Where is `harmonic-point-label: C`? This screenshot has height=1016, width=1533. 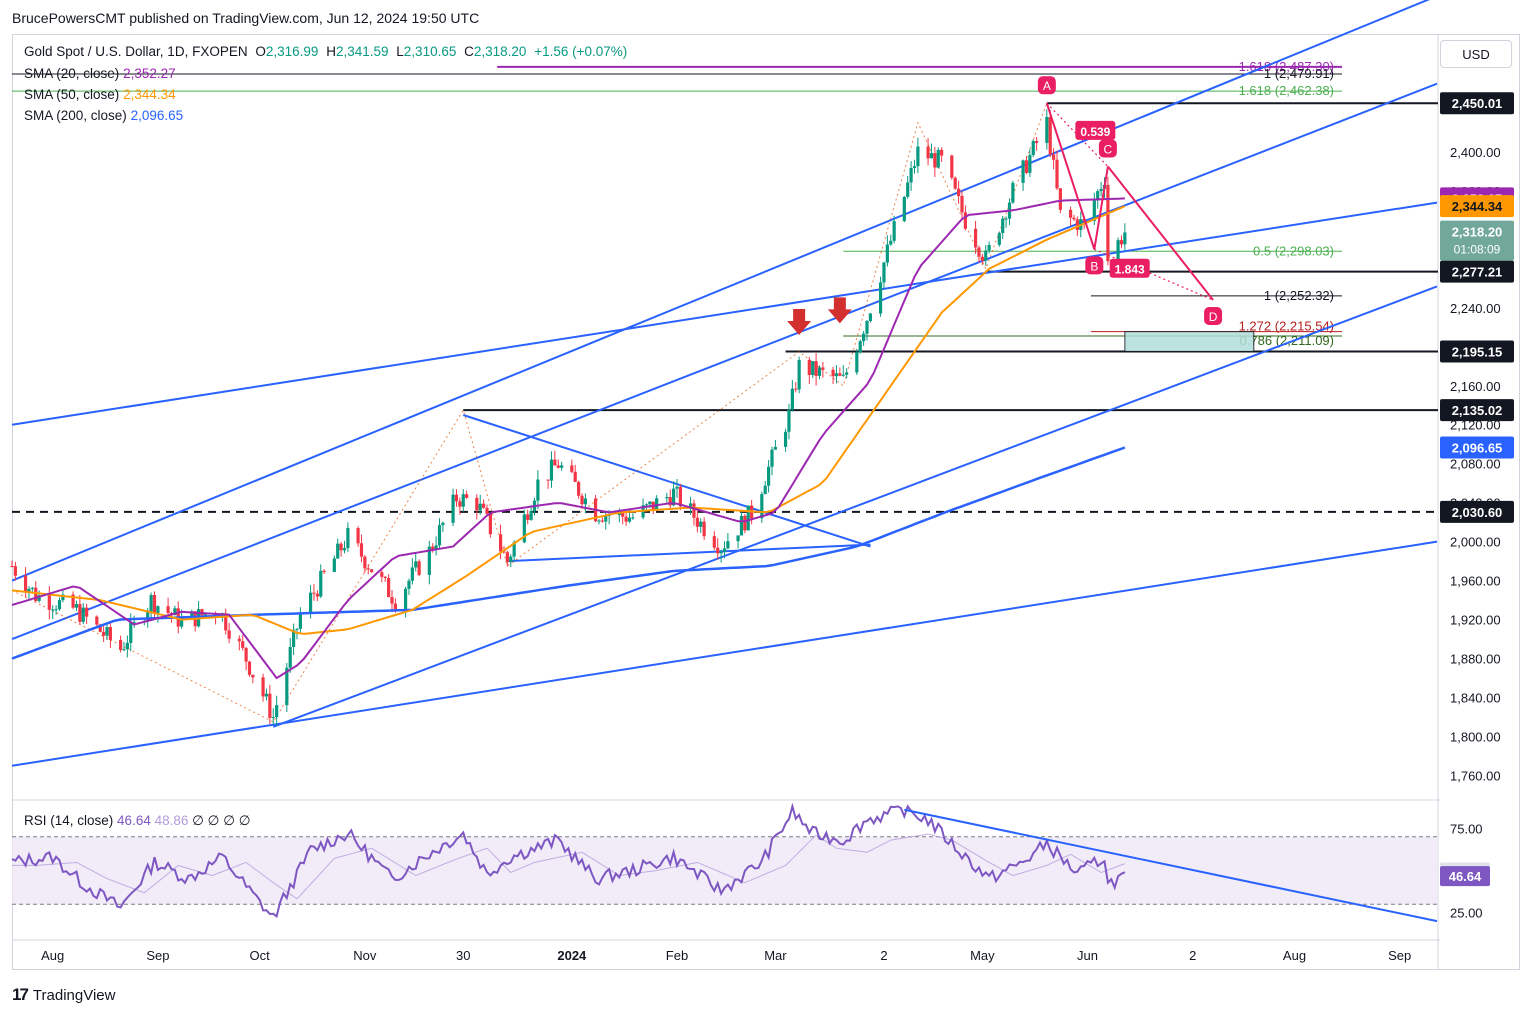 harmonic-point-label: C is located at coordinates (1108, 150).